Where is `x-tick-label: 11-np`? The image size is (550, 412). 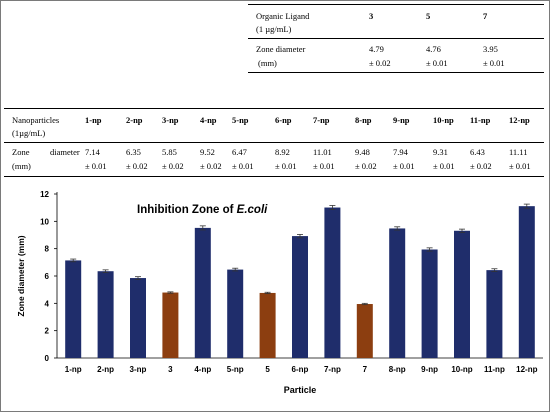 x-tick-label: 11-np is located at coordinates (494, 369).